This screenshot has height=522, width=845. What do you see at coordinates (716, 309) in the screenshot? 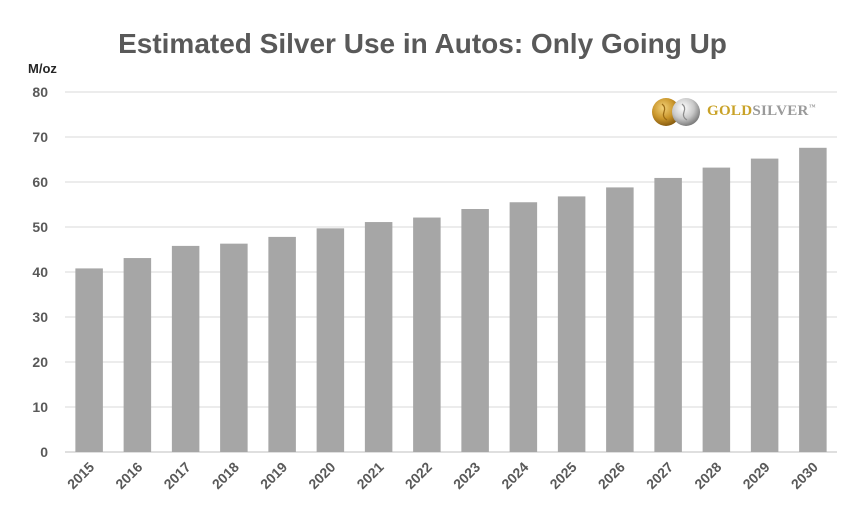
I see `bar-2028` at bounding box center [716, 309].